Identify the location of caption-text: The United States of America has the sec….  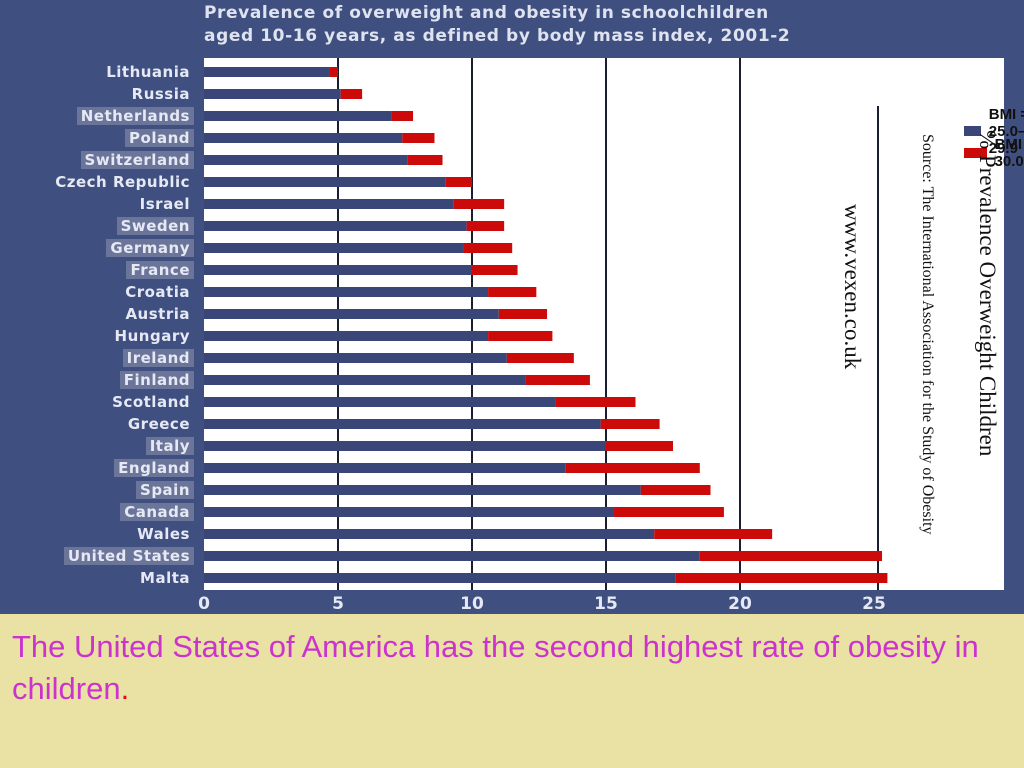
(495, 667).